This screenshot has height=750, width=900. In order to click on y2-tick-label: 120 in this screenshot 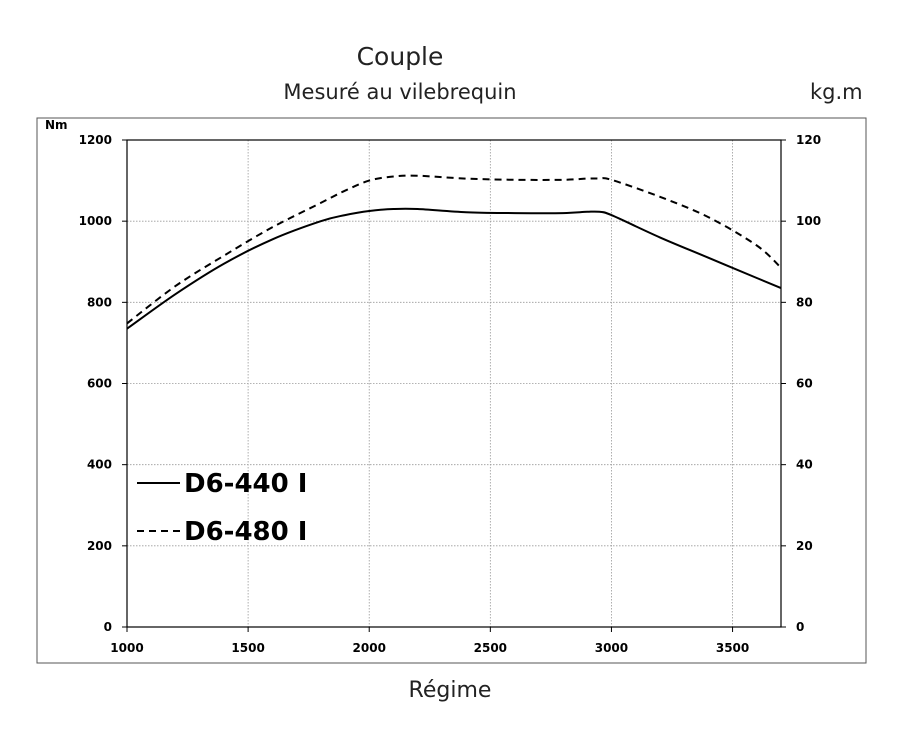, I will do `click(808, 140)`.